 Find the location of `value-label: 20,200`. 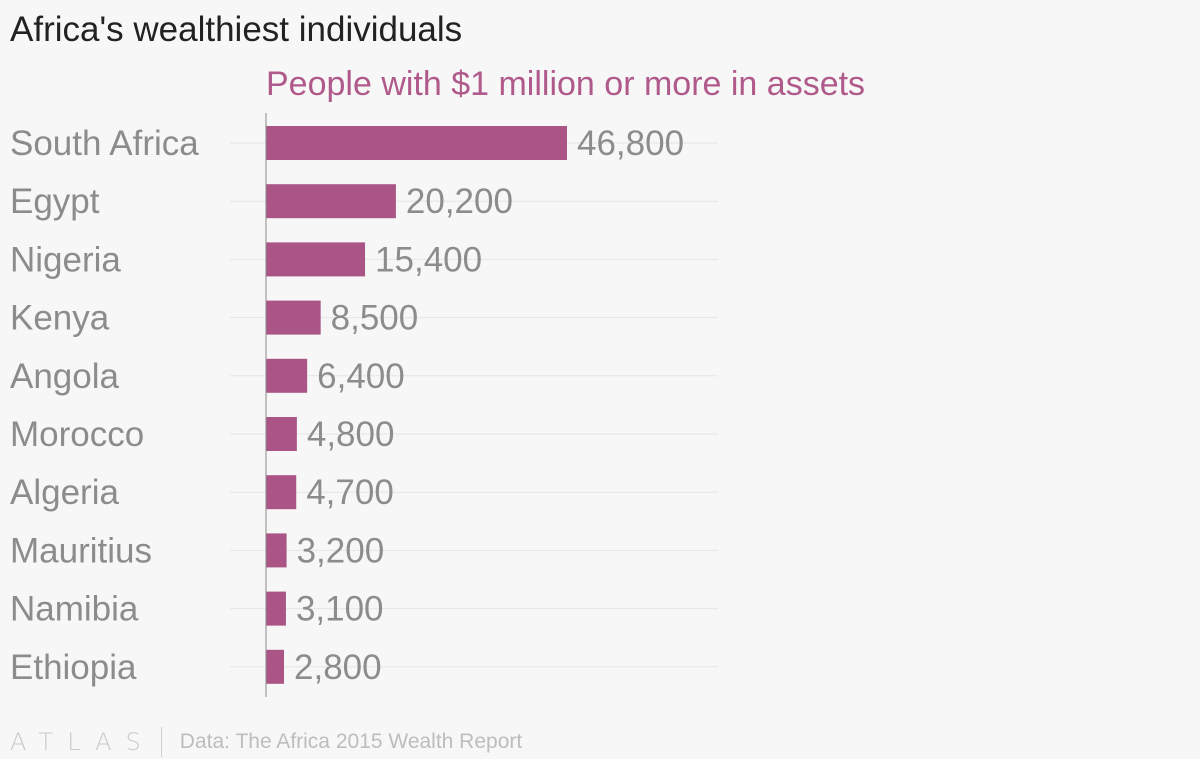

value-label: 20,200 is located at coordinates (459, 201).